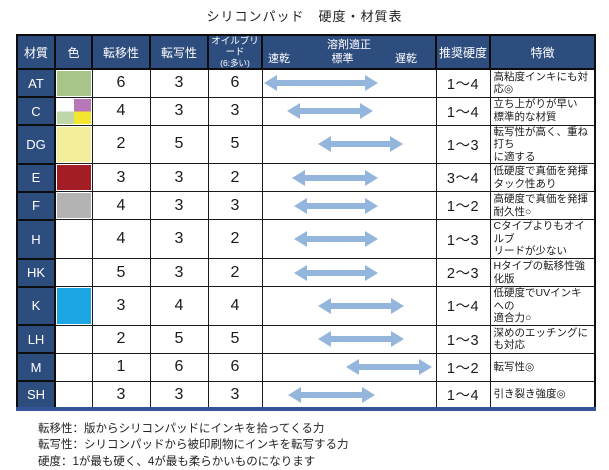 The width and height of the screenshot is (609, 470). I want to click on table-row-K: K 3 4 4 1～4 低硬度でUVインキへの 適合力○, so click(306, 306).